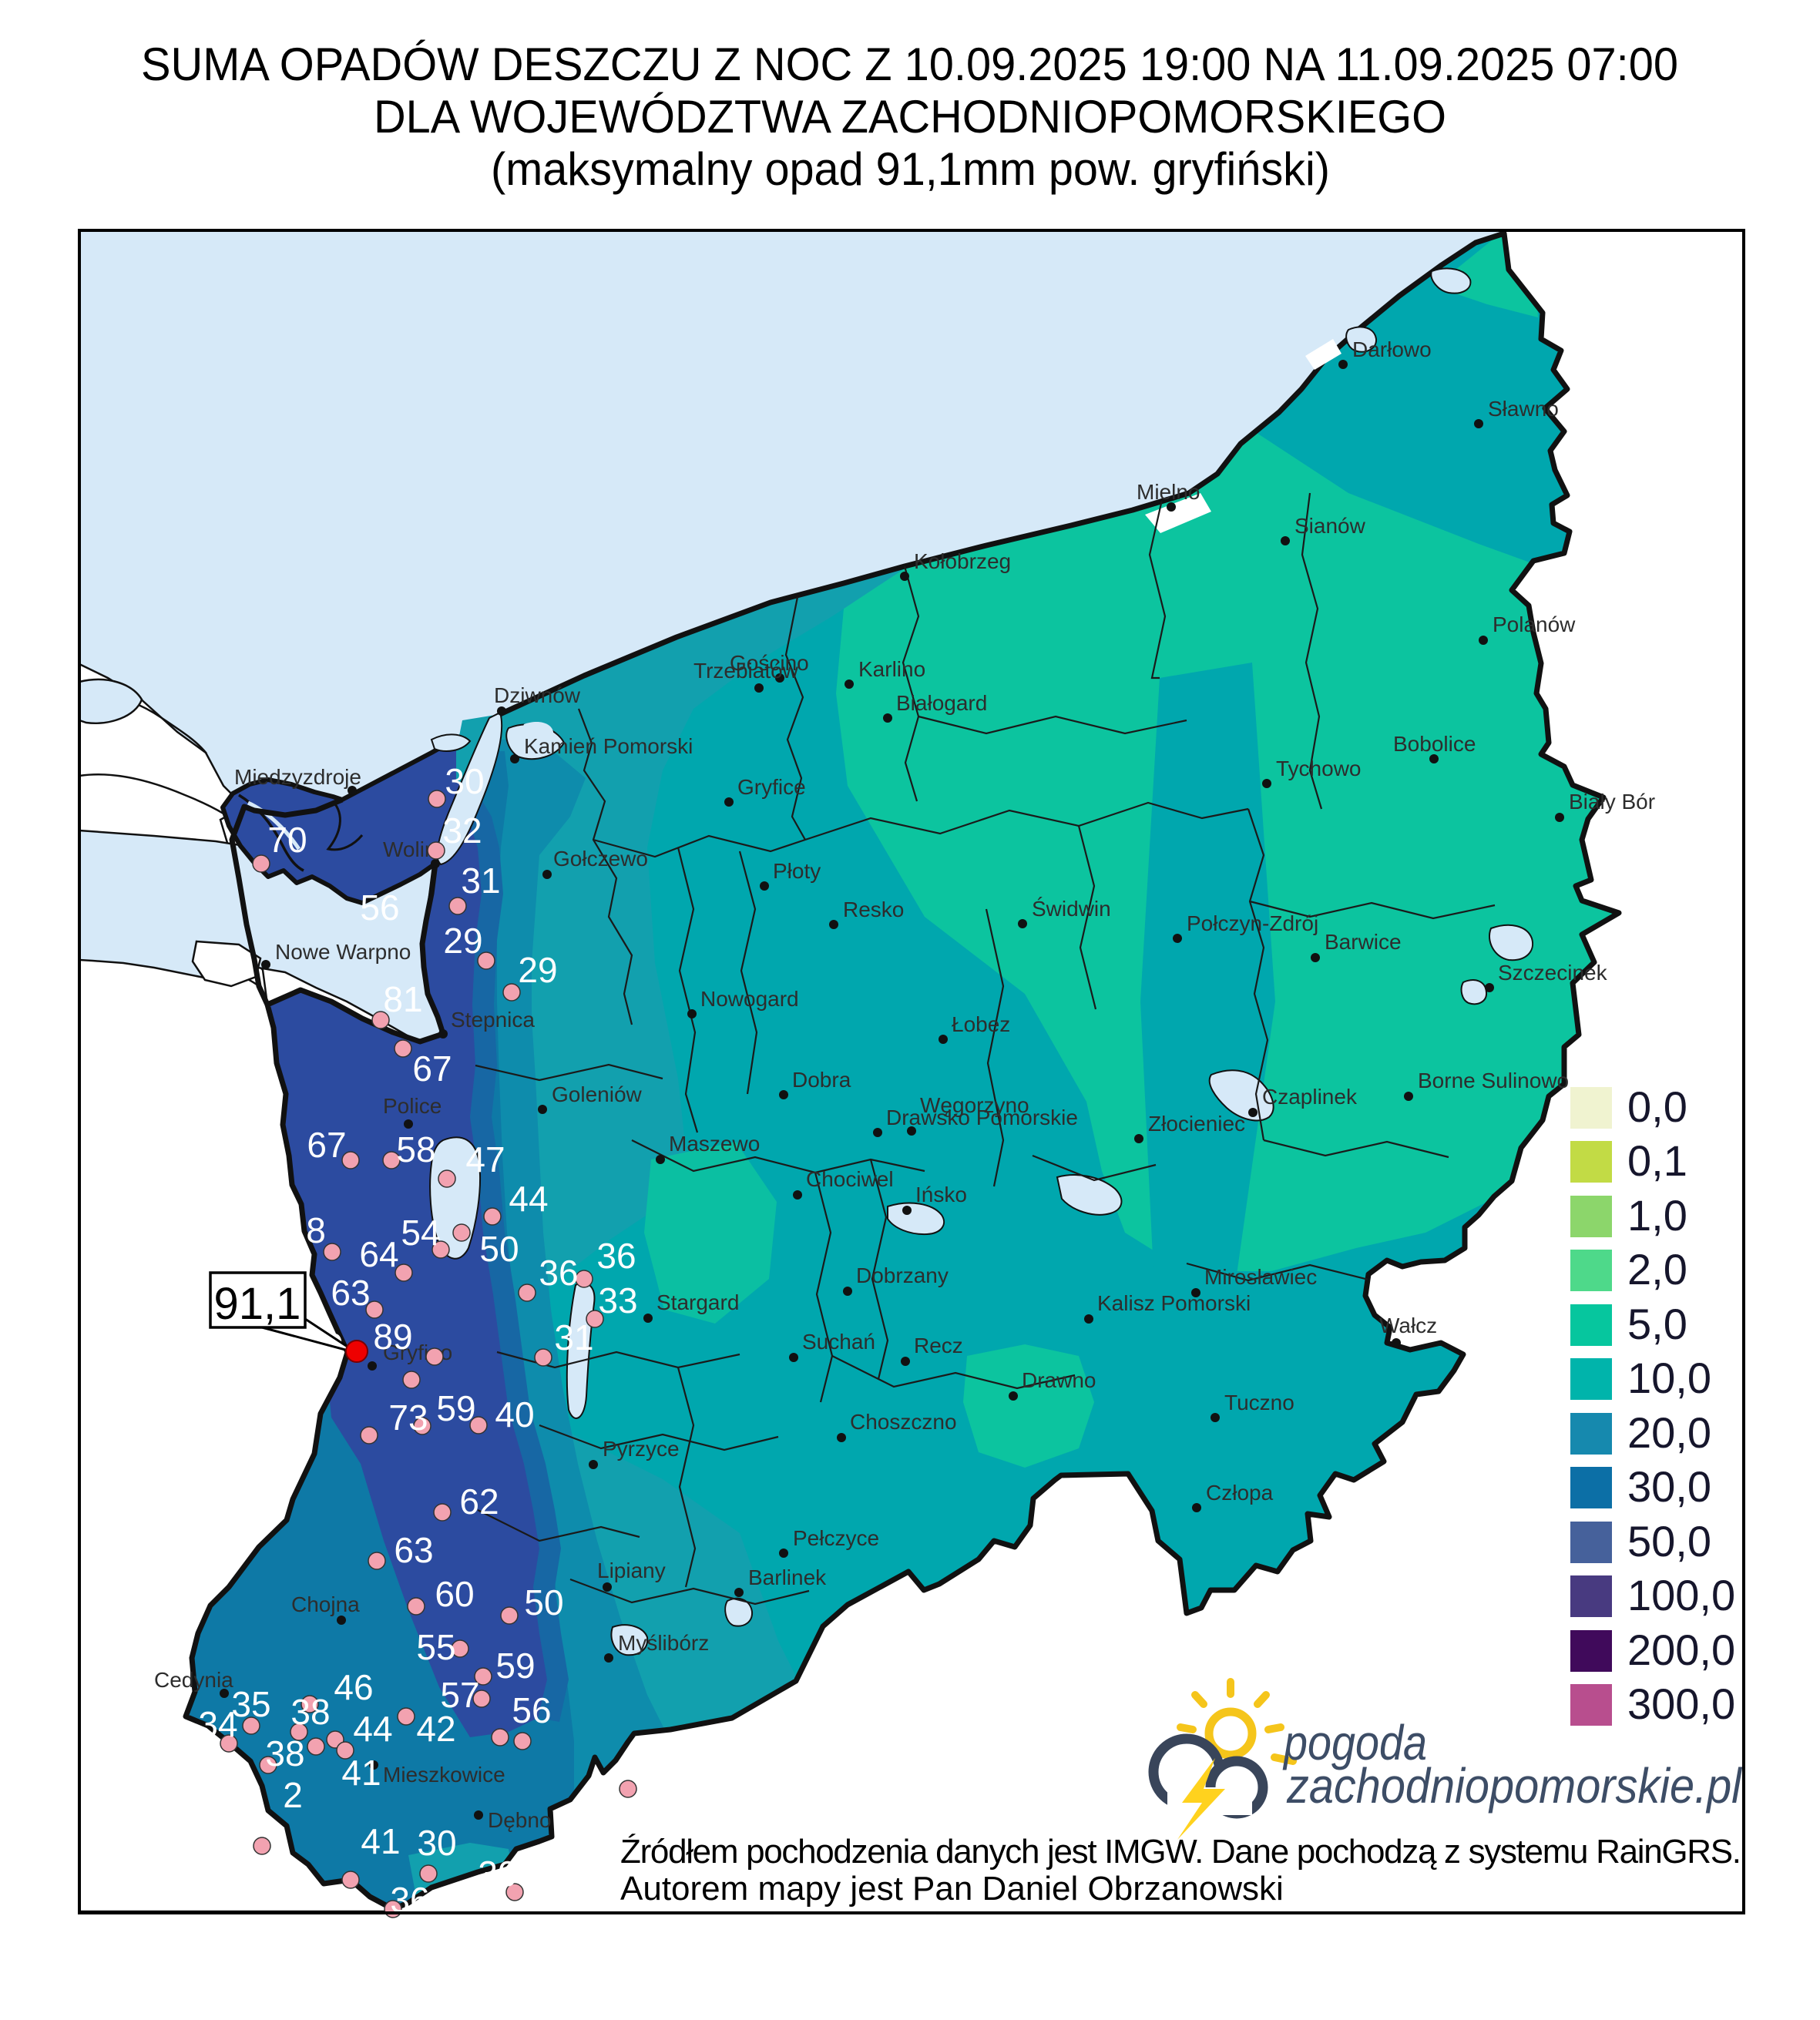  What do you see at coordinates (874, 909) in the screenshot?
I see `svg-text: Resko` at bounding box center [874, 909].